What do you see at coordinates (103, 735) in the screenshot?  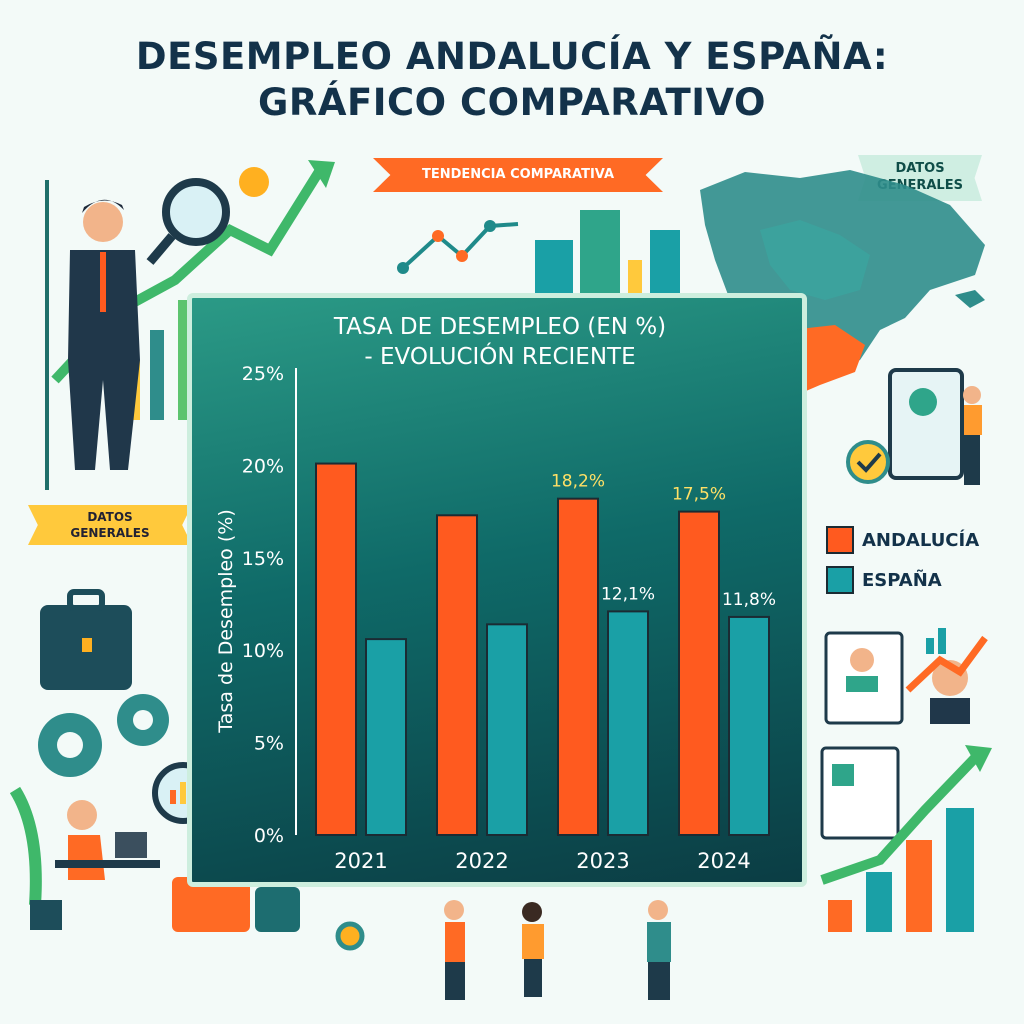 I see `gears-icon` at bounding box center [103, 735].